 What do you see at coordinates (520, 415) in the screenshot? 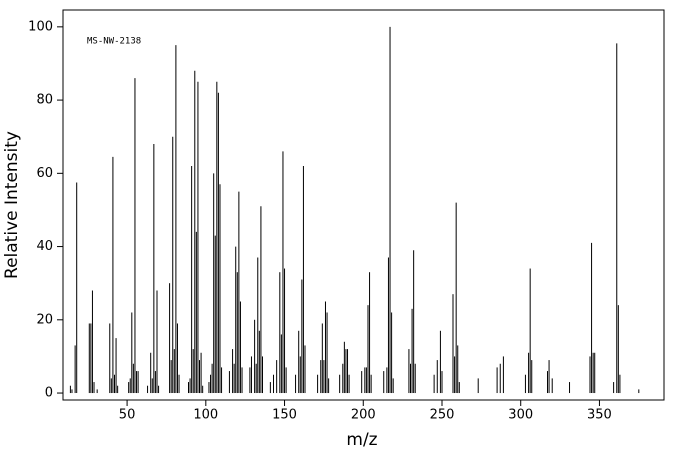
I see `x-tick-label: 300` at bounding box center [520, 415].